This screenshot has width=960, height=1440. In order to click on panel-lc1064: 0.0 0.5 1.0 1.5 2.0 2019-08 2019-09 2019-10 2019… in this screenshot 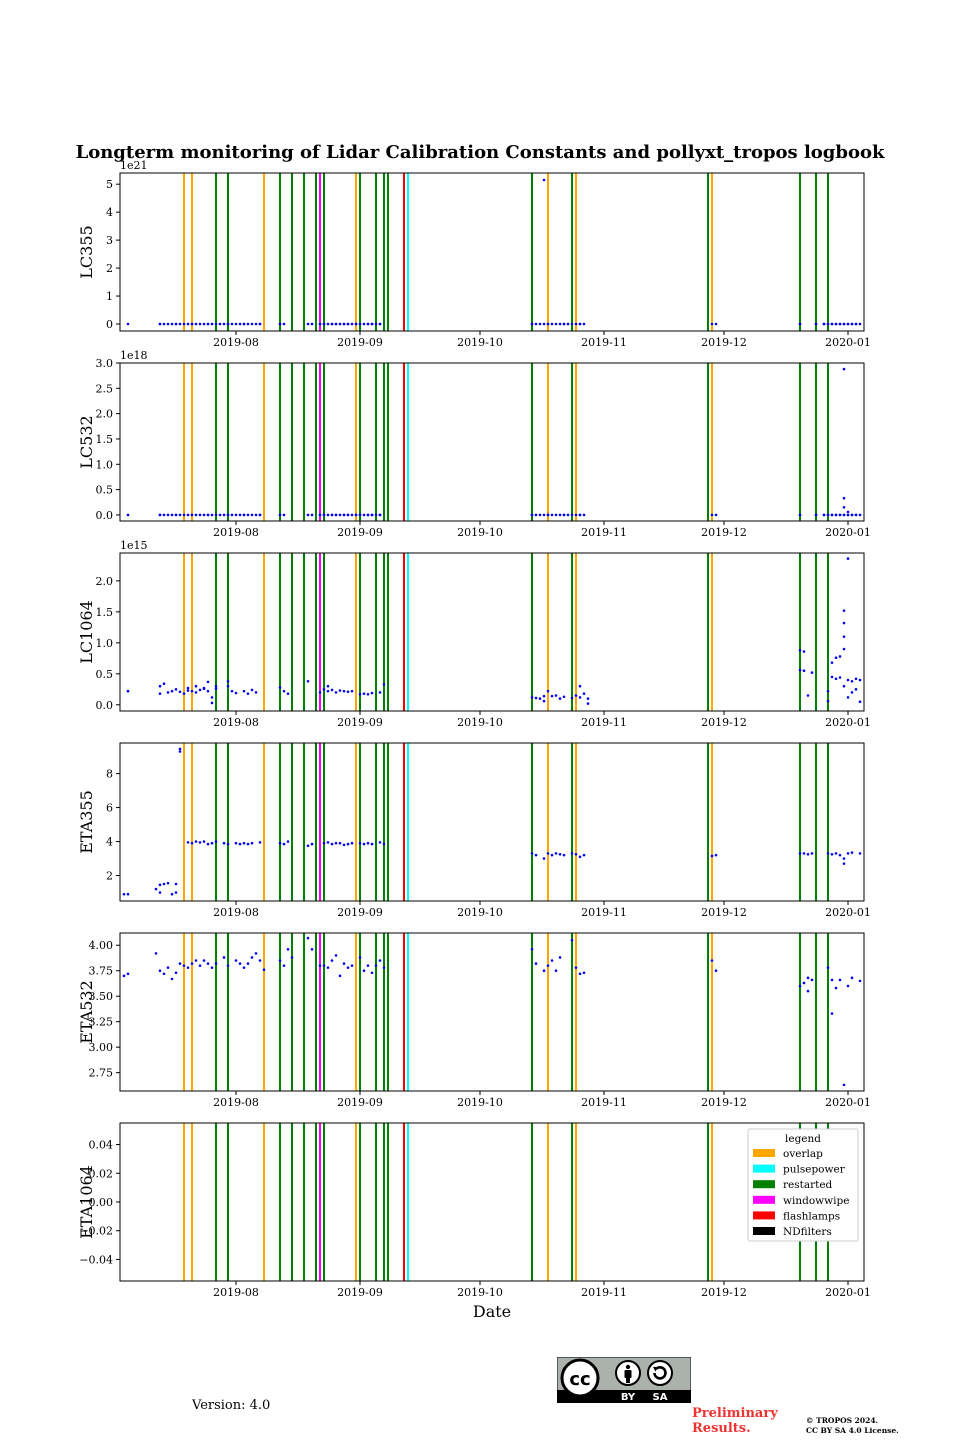, I will do `click(474, 634)`.